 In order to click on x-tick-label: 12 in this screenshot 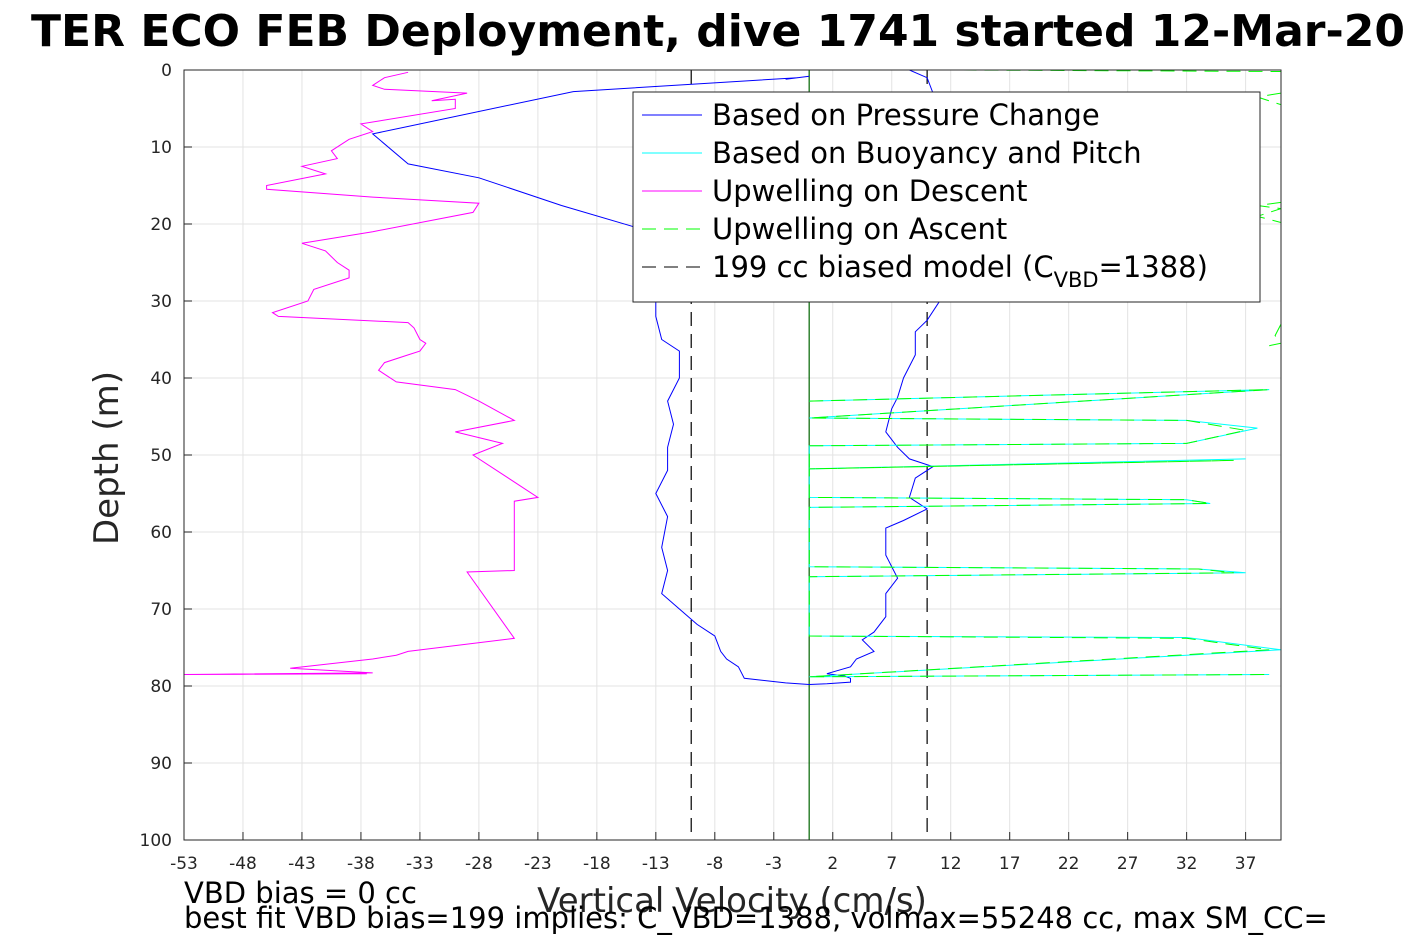, I will do `click(951, 864)`.